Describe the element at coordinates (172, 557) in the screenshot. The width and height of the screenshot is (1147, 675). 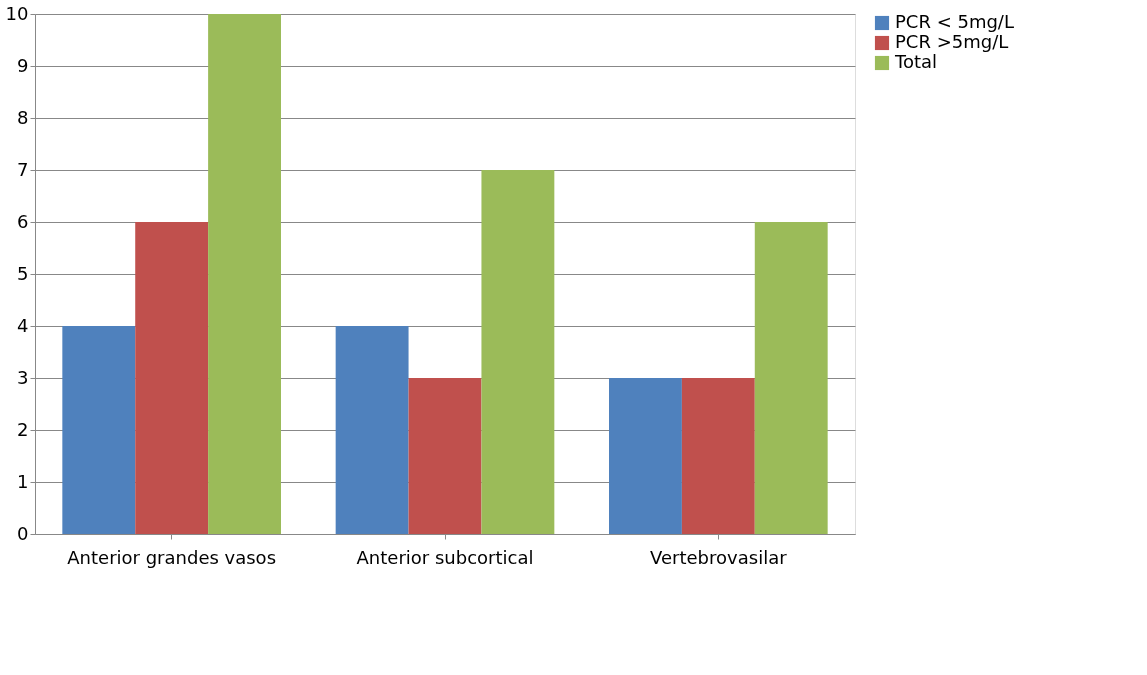
I see `x-tick-label: Anterior grandes vasos` at that location.